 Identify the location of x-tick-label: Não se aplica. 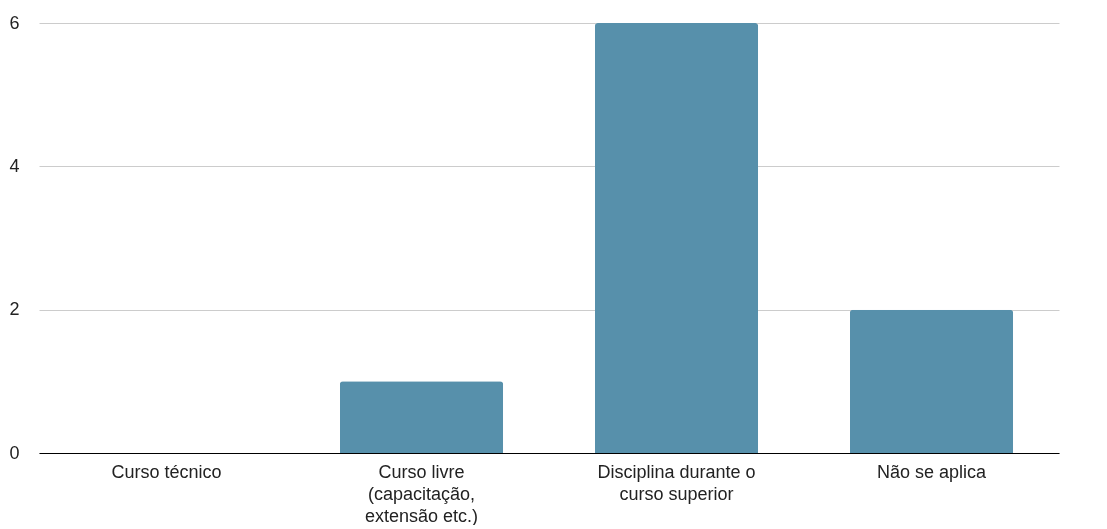
(932, 471).